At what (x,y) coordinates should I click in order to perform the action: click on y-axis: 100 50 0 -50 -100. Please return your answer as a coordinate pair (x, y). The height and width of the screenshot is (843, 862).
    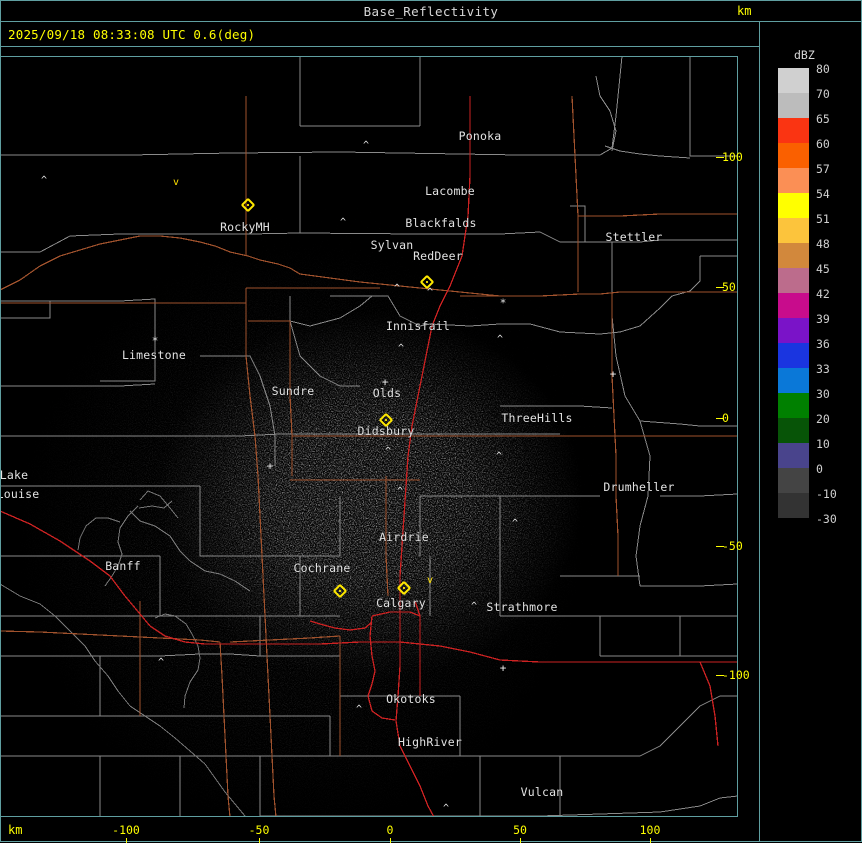
    Looking at the image, I should click on (730, 436).